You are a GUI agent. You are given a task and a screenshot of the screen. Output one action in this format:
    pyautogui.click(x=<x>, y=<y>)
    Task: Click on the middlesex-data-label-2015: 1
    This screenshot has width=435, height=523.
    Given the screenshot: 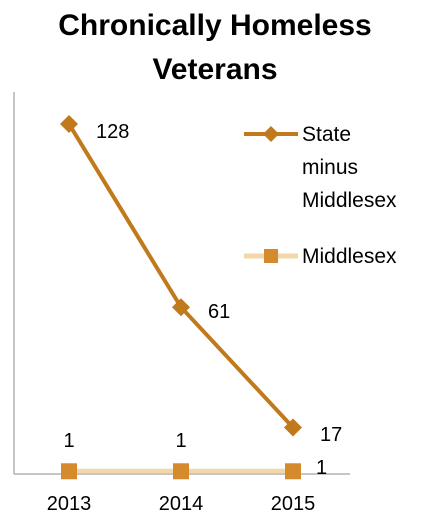 What is the action you would take?
    pyautogui.click(x=321, y=468)
    